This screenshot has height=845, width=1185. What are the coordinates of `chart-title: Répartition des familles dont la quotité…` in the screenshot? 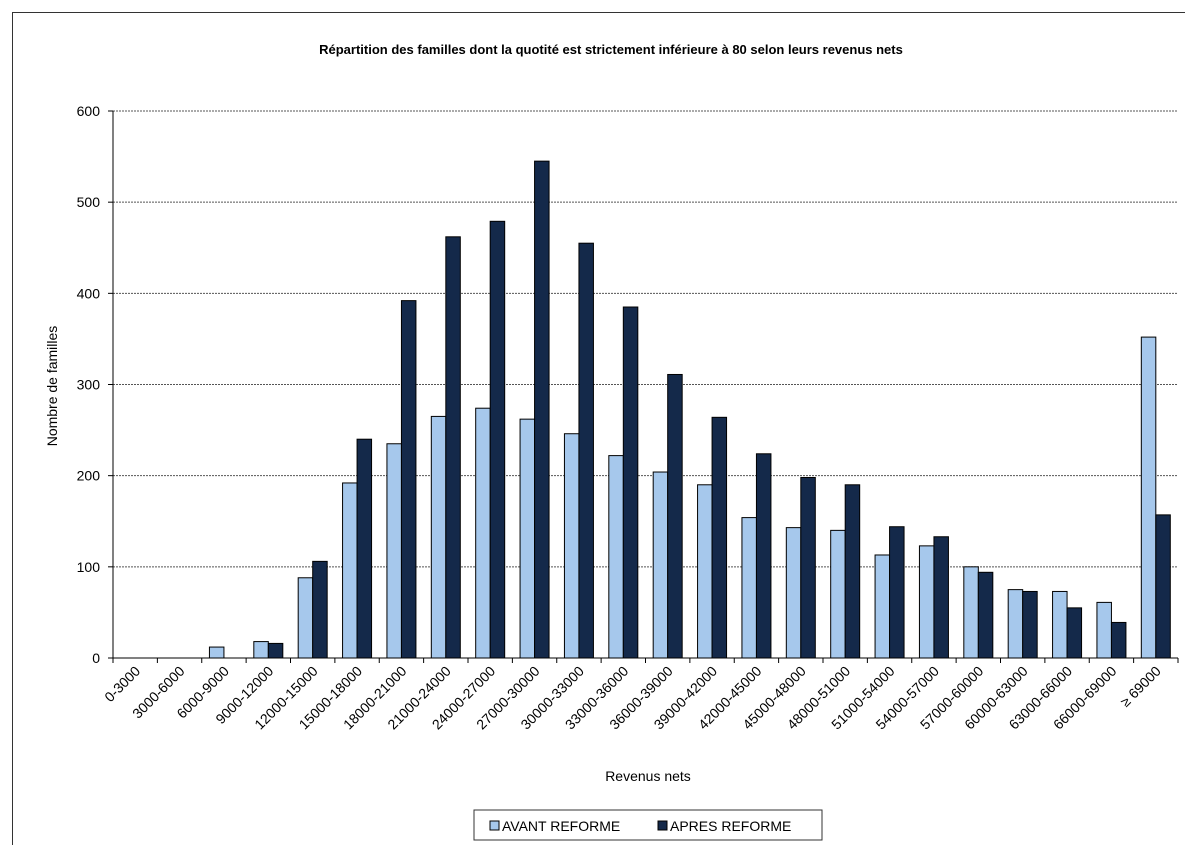 It's located at (611, 49).